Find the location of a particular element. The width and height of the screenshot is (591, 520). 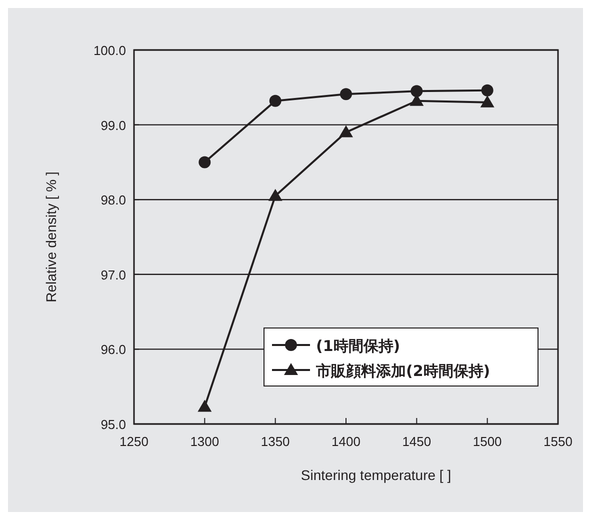

x-tick-label: 1450 is located at coordinates (417, 441).